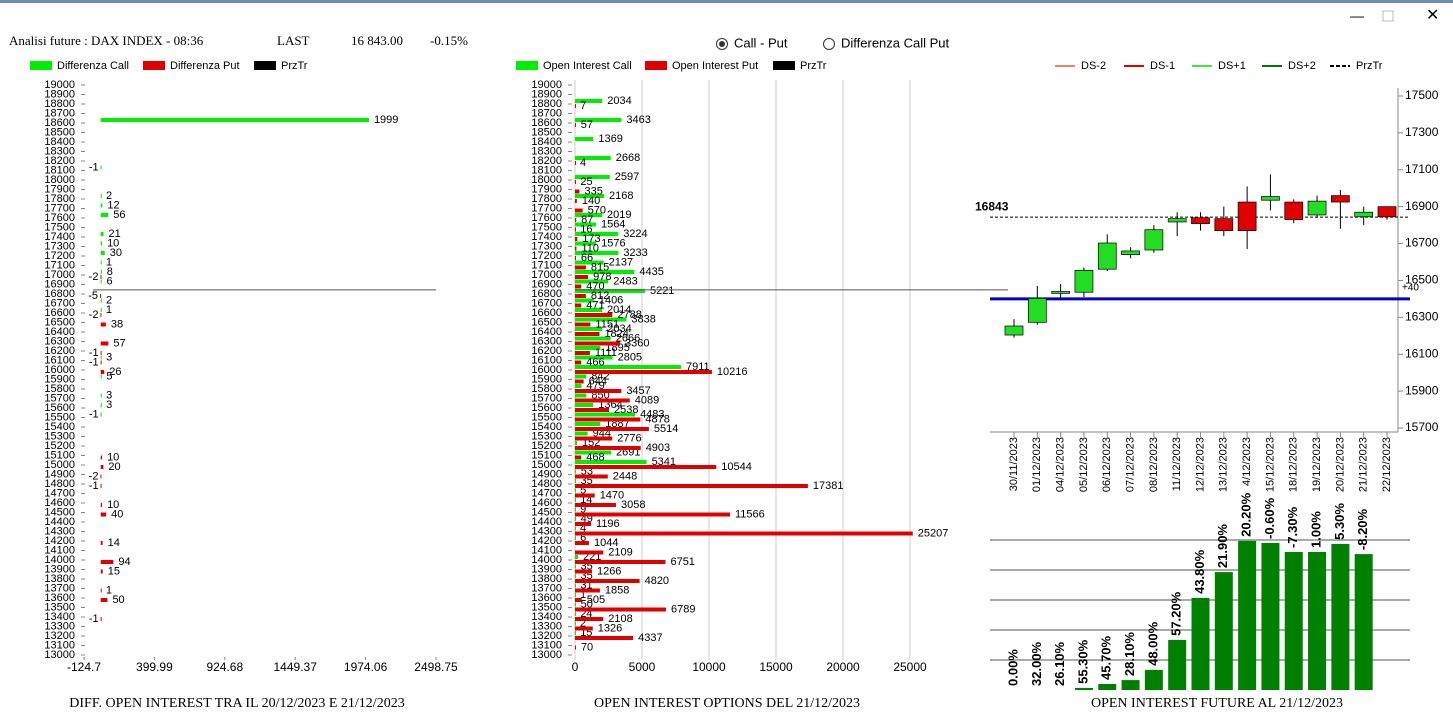 The image size is (1453, 714). I want to click on y-tick-label: 14800, so click(546, 484).